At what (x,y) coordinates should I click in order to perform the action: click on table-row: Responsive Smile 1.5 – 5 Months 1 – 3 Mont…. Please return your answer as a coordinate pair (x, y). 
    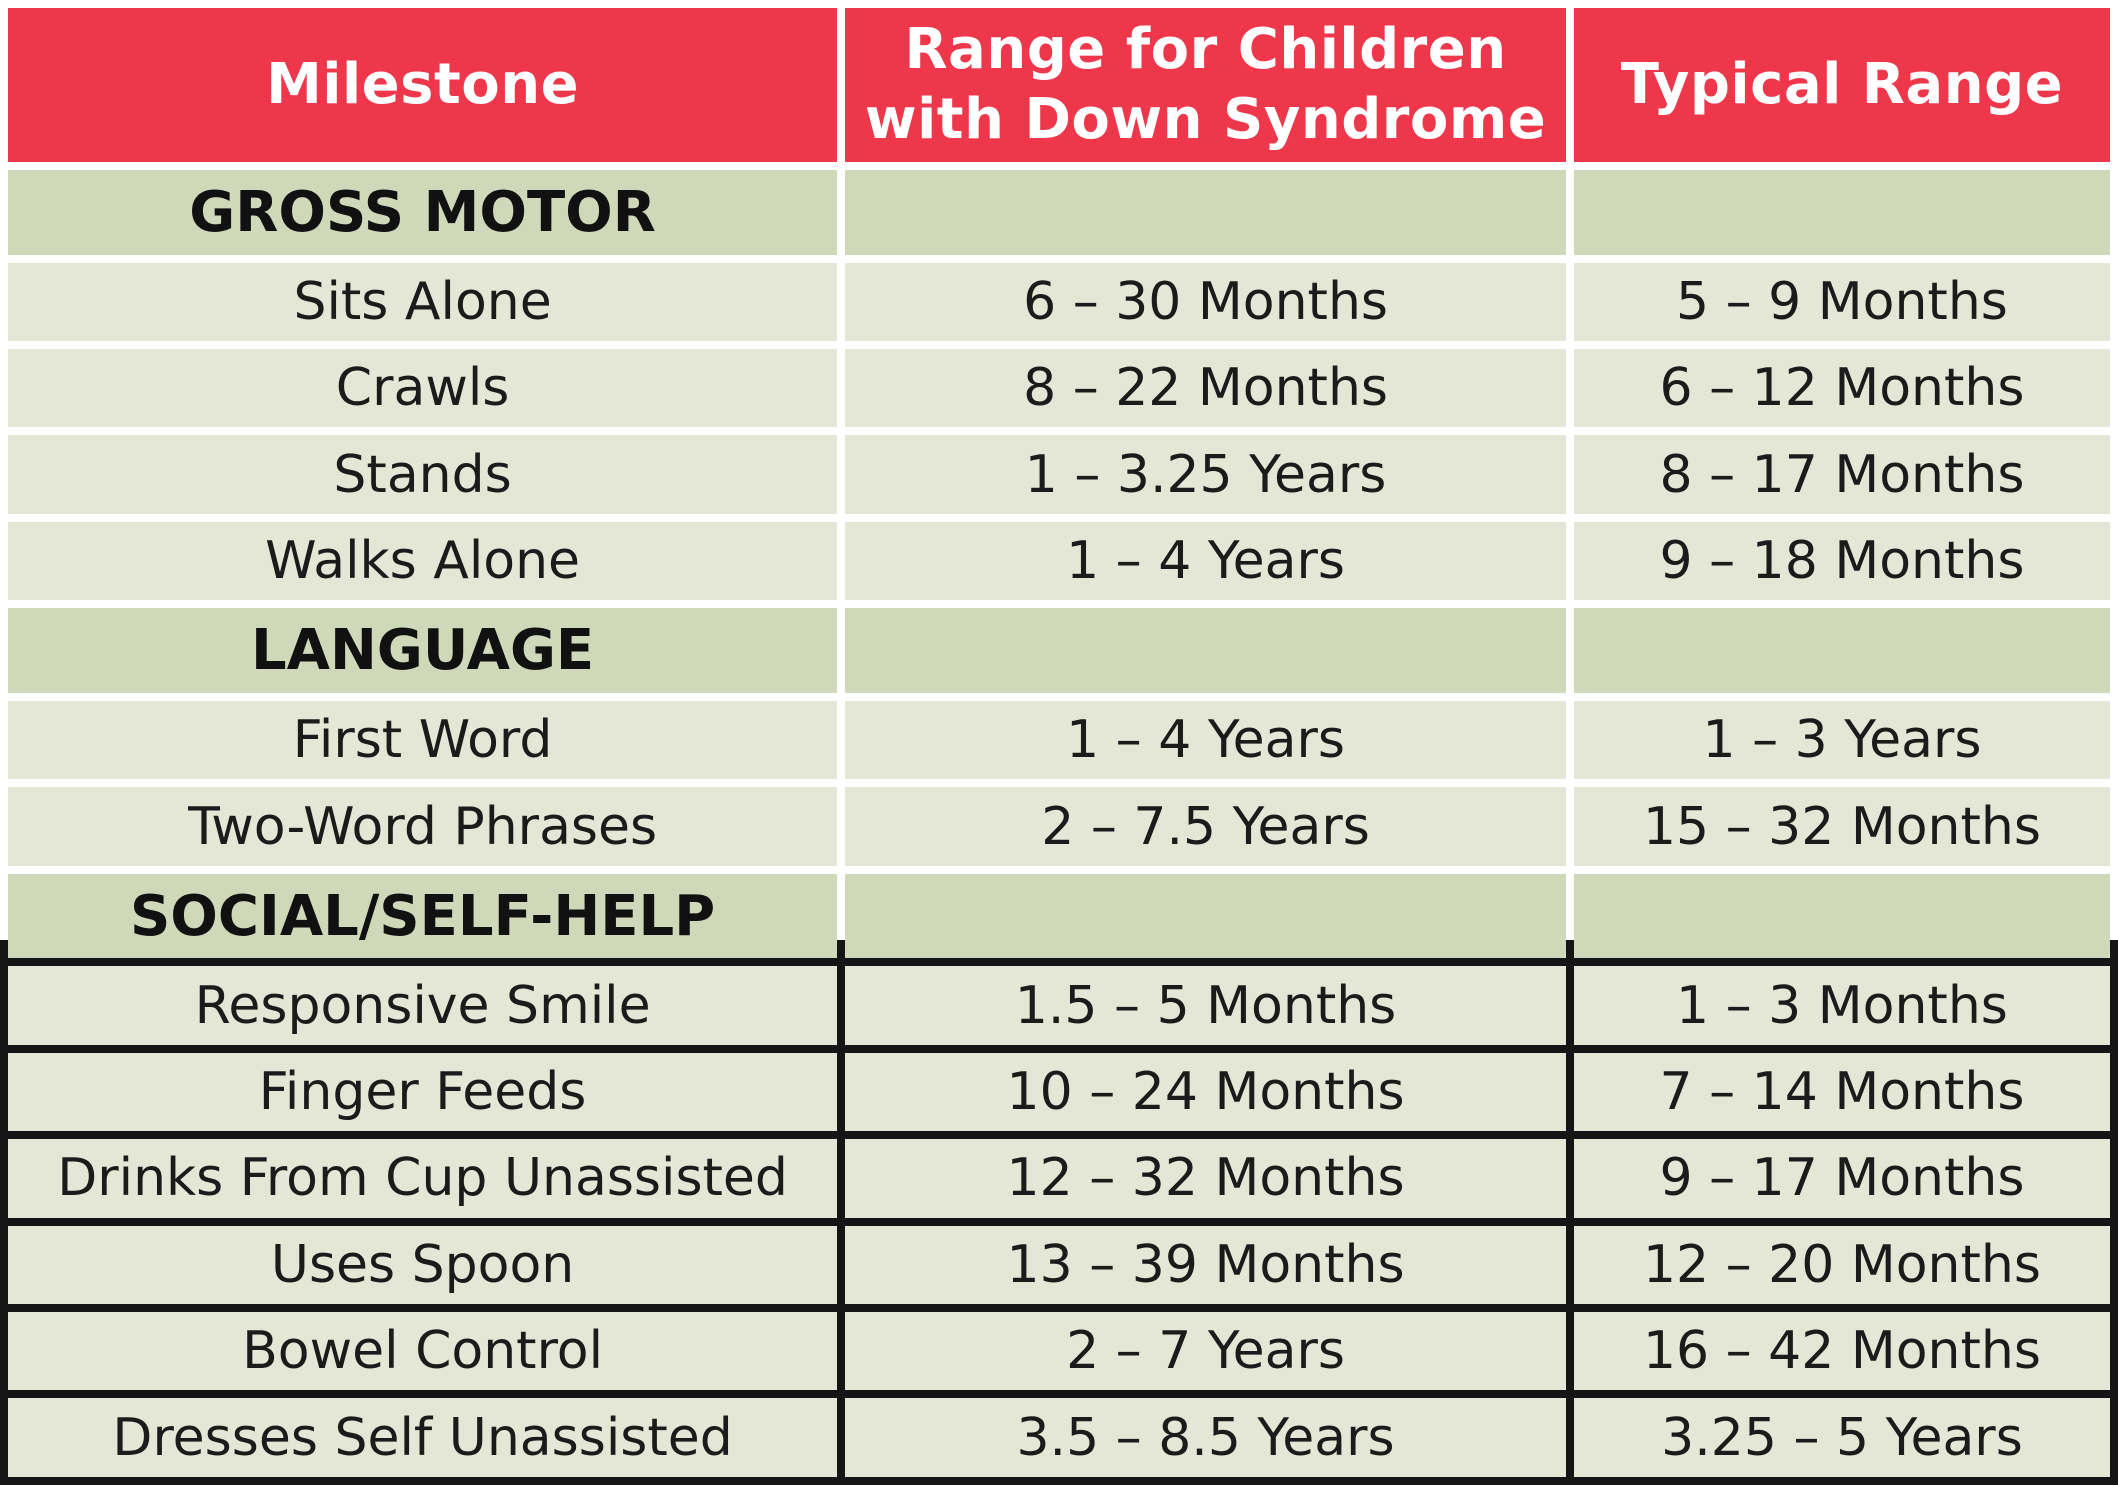
    Looking at the image, I should click on (1059, 1005).